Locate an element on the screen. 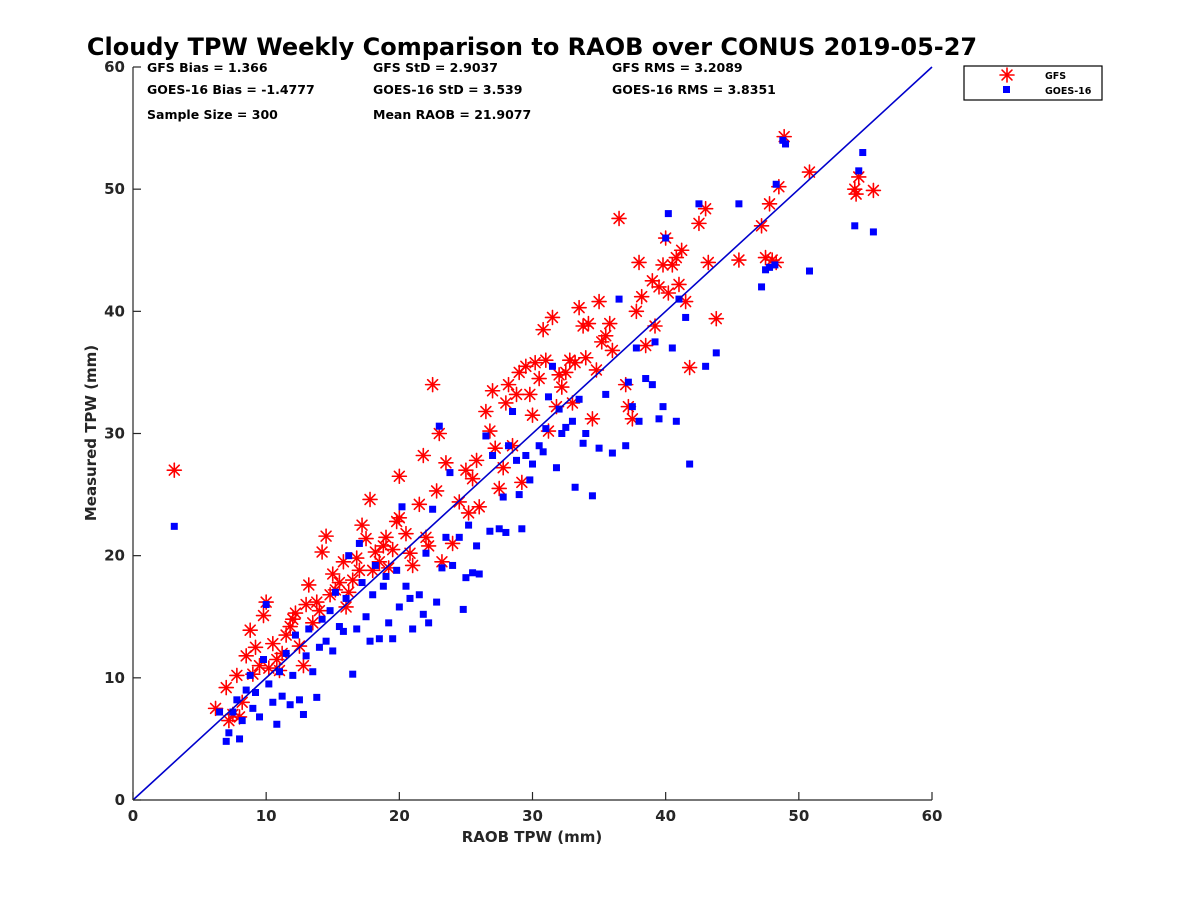  legend-gfs-asterisk is located at coordinates (1007, 75).